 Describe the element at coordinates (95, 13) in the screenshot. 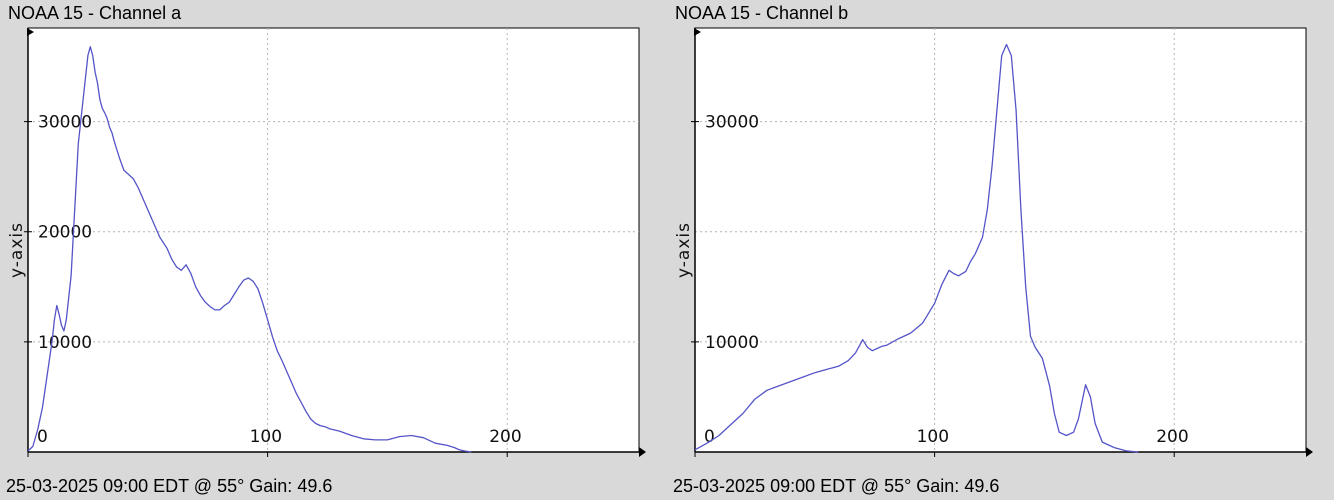

I see `chart-title: NOAA 15 - Channel a` at that location.